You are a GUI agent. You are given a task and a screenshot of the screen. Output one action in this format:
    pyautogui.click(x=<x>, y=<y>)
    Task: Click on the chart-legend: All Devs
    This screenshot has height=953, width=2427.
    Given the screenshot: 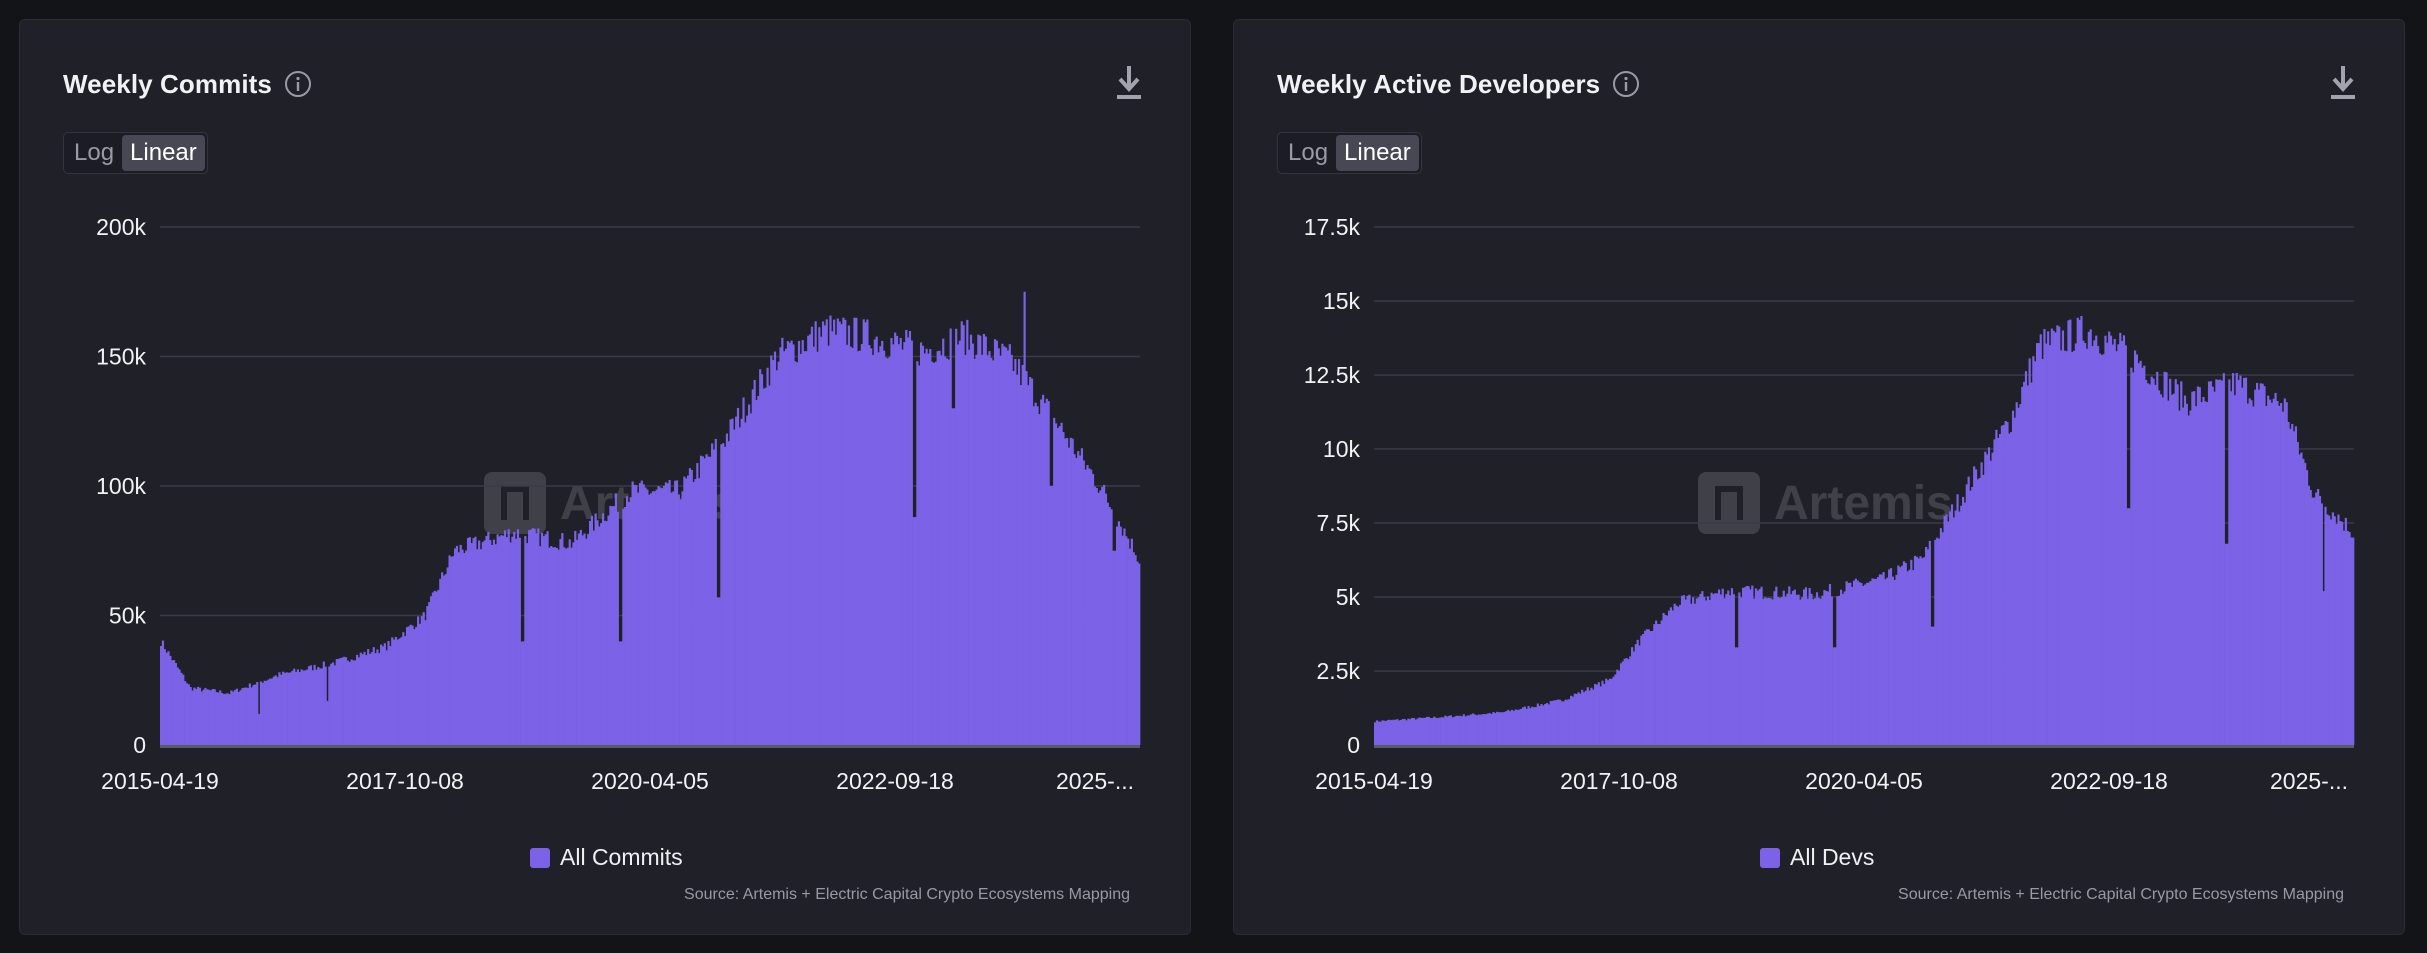 What is the action you would take?
    pyautogui.click(x=1817, y=857)
    